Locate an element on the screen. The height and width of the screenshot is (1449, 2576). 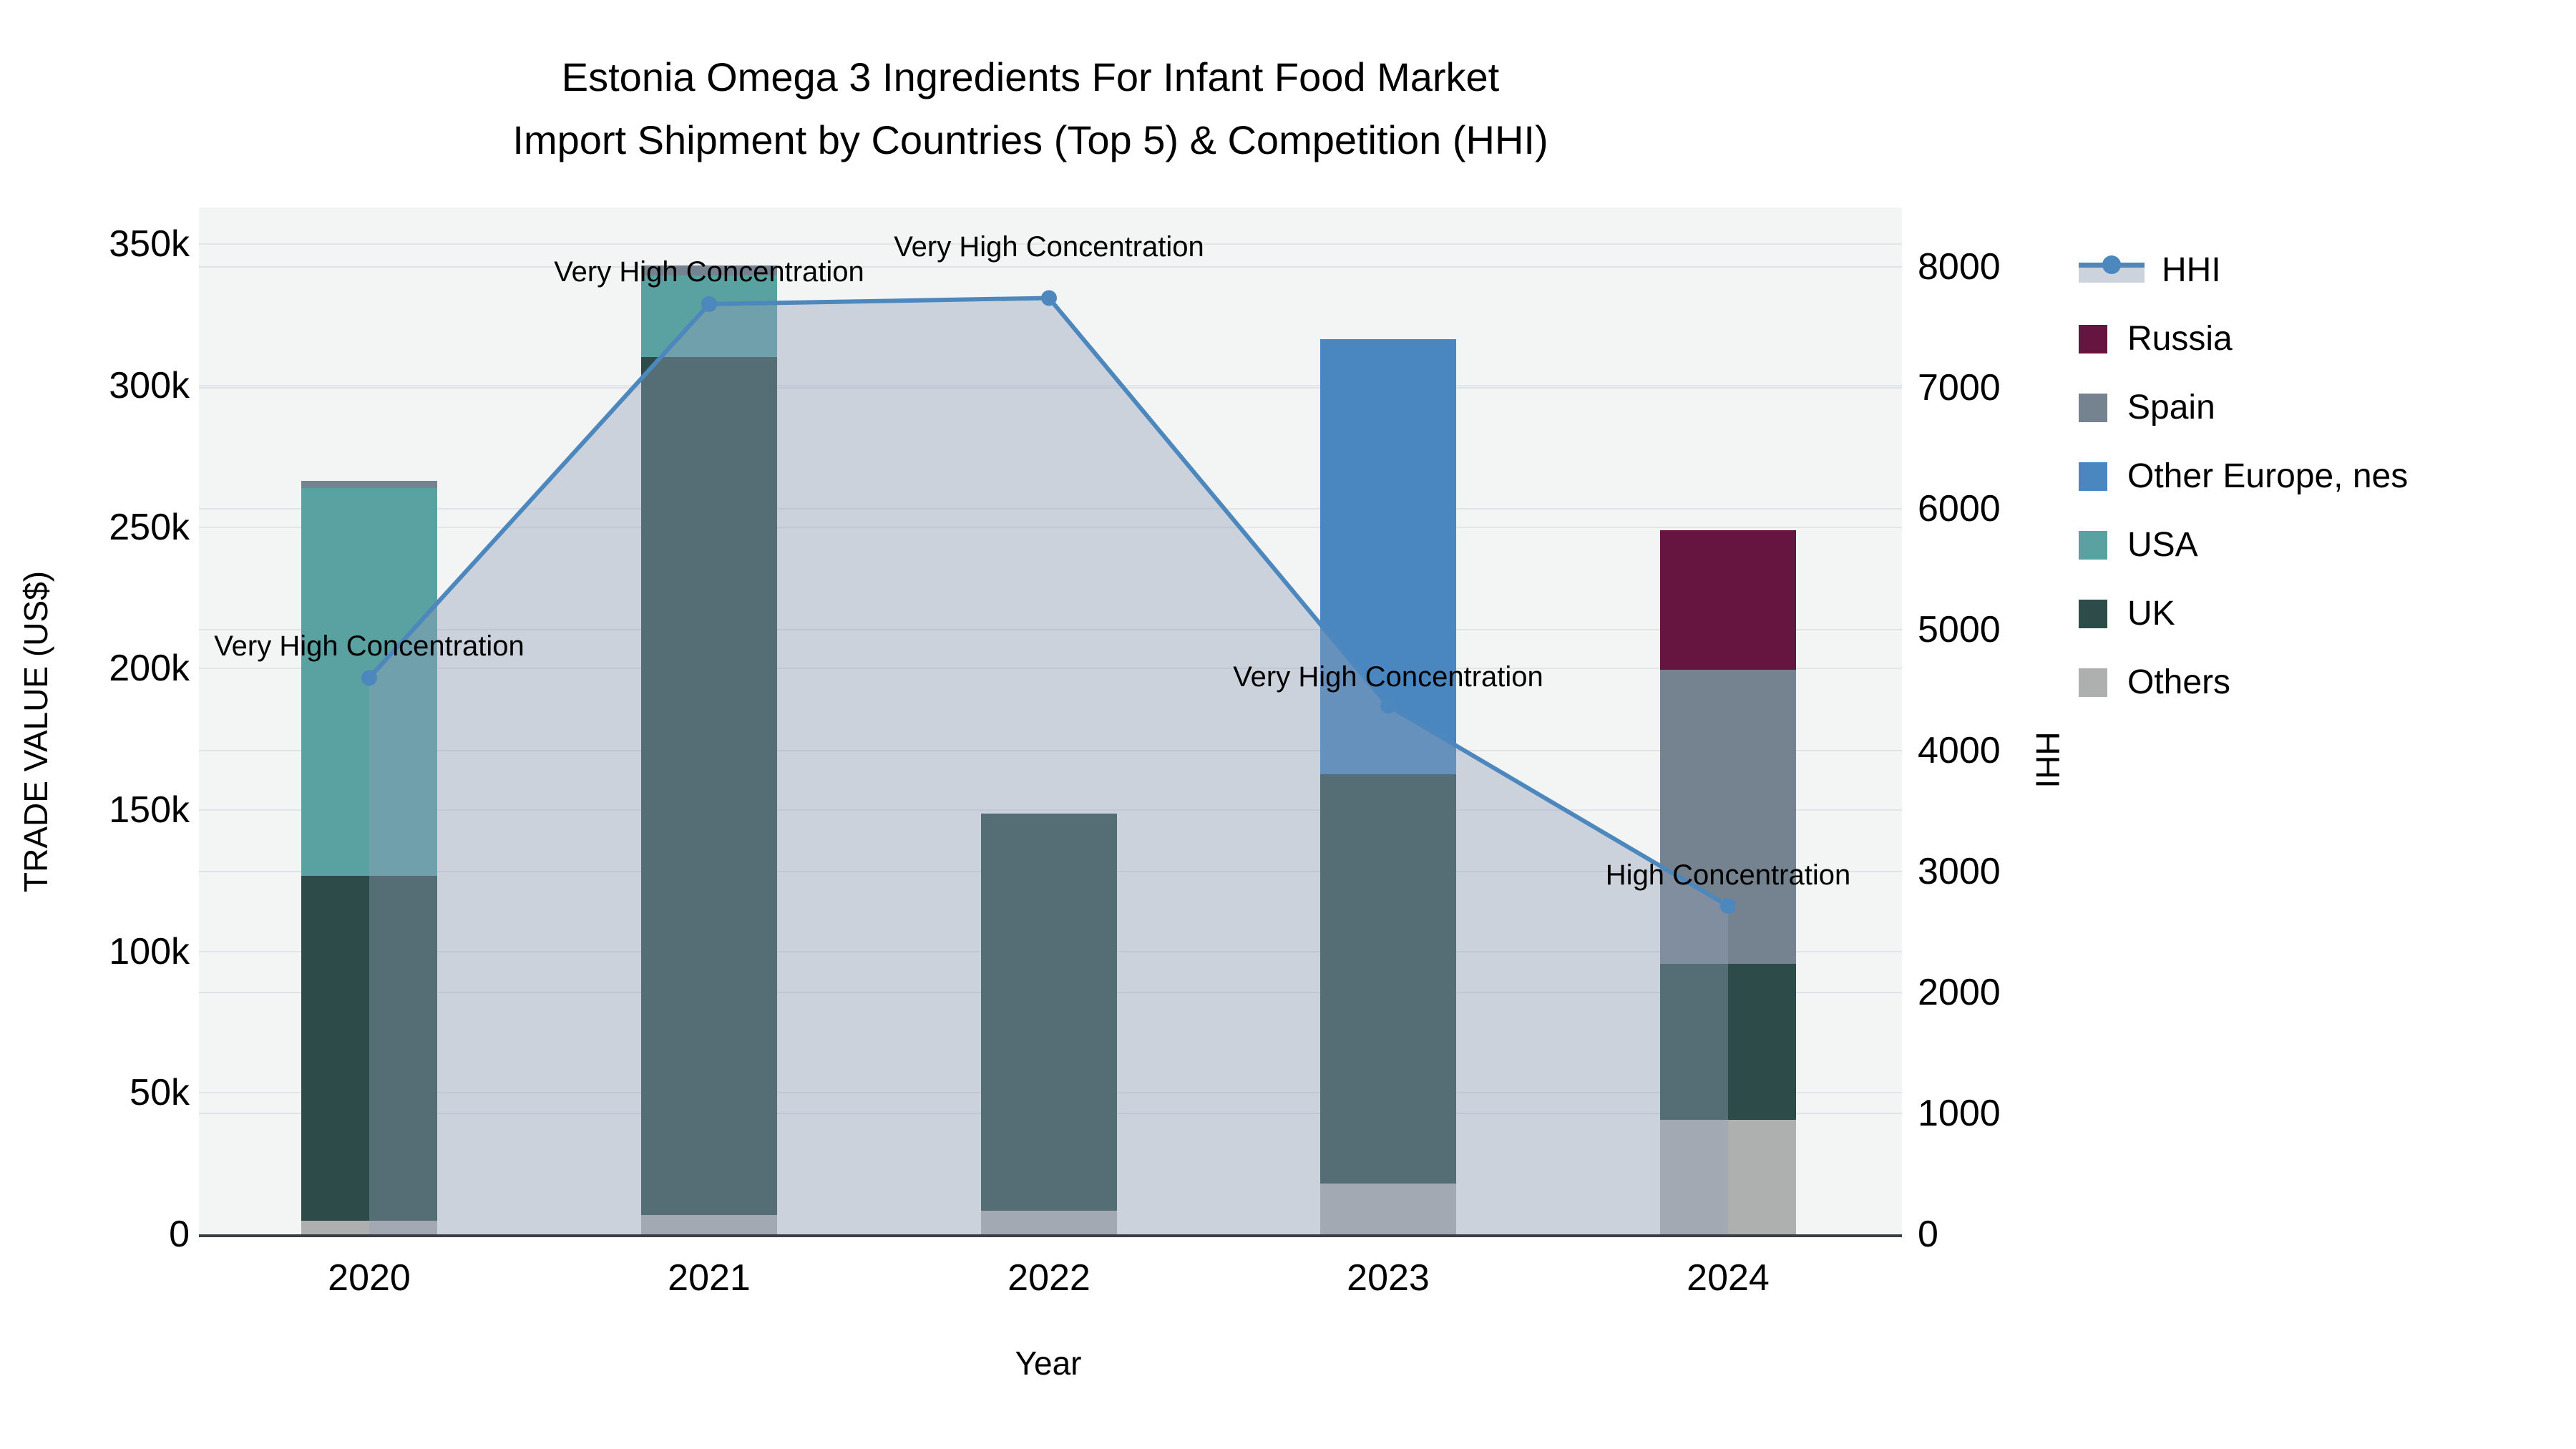
annotation-2021: Very High Concentration is located at coordinates (709, 271).